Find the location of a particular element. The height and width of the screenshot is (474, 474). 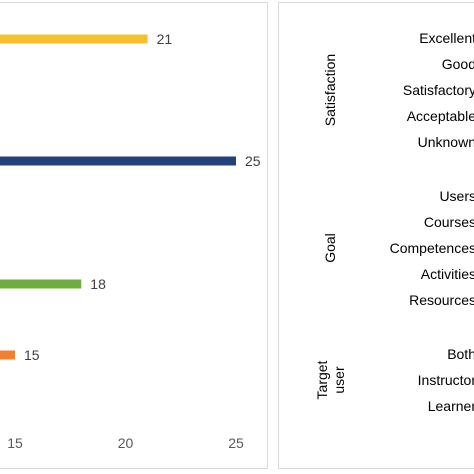

category-item-courses: Courses is located at coordinates (449, 222).